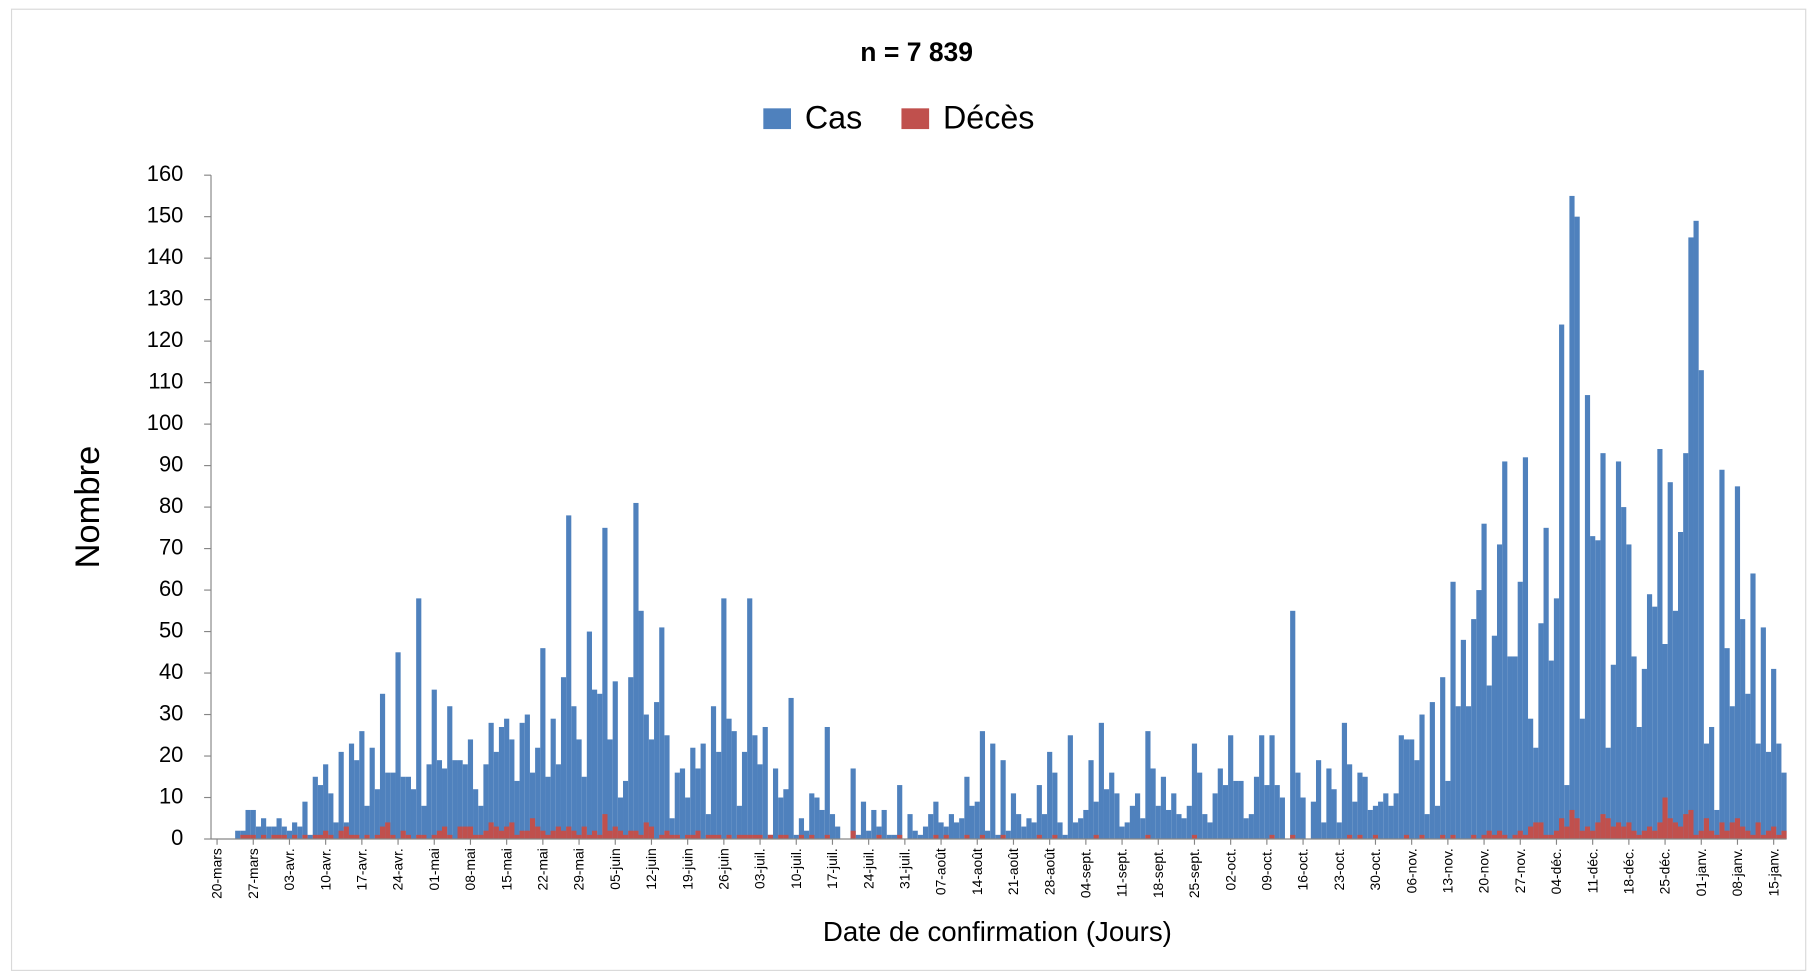 The height and width of the screenshot is (975, 1808). Describe the element at coordinates (579, 869) in the screenshot. I see `x-tick-label: 29-mai` at that location.